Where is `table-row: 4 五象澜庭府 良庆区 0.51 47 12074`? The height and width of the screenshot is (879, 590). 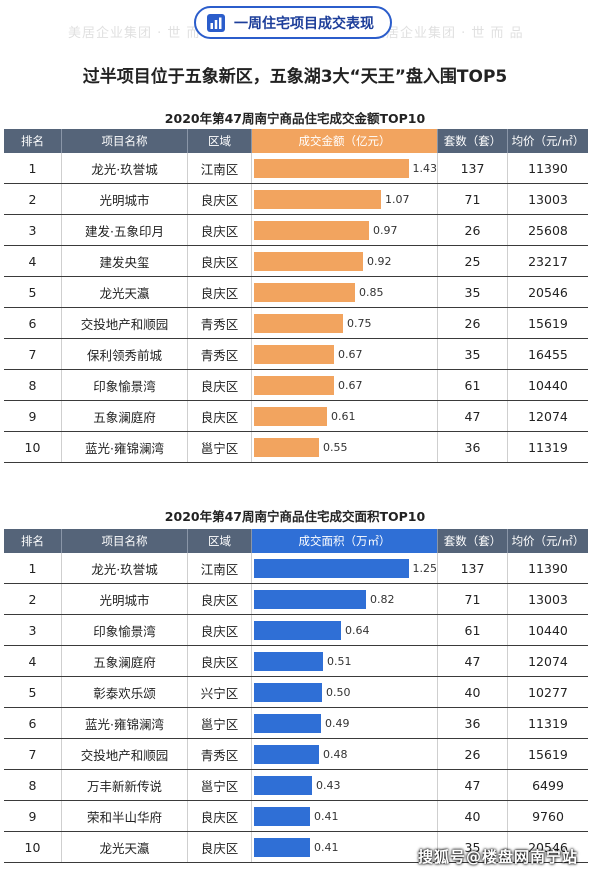 table-row: 4 五象澜庭府 良庆区 0.51 47 12074 is located at coordinates (296, 661).